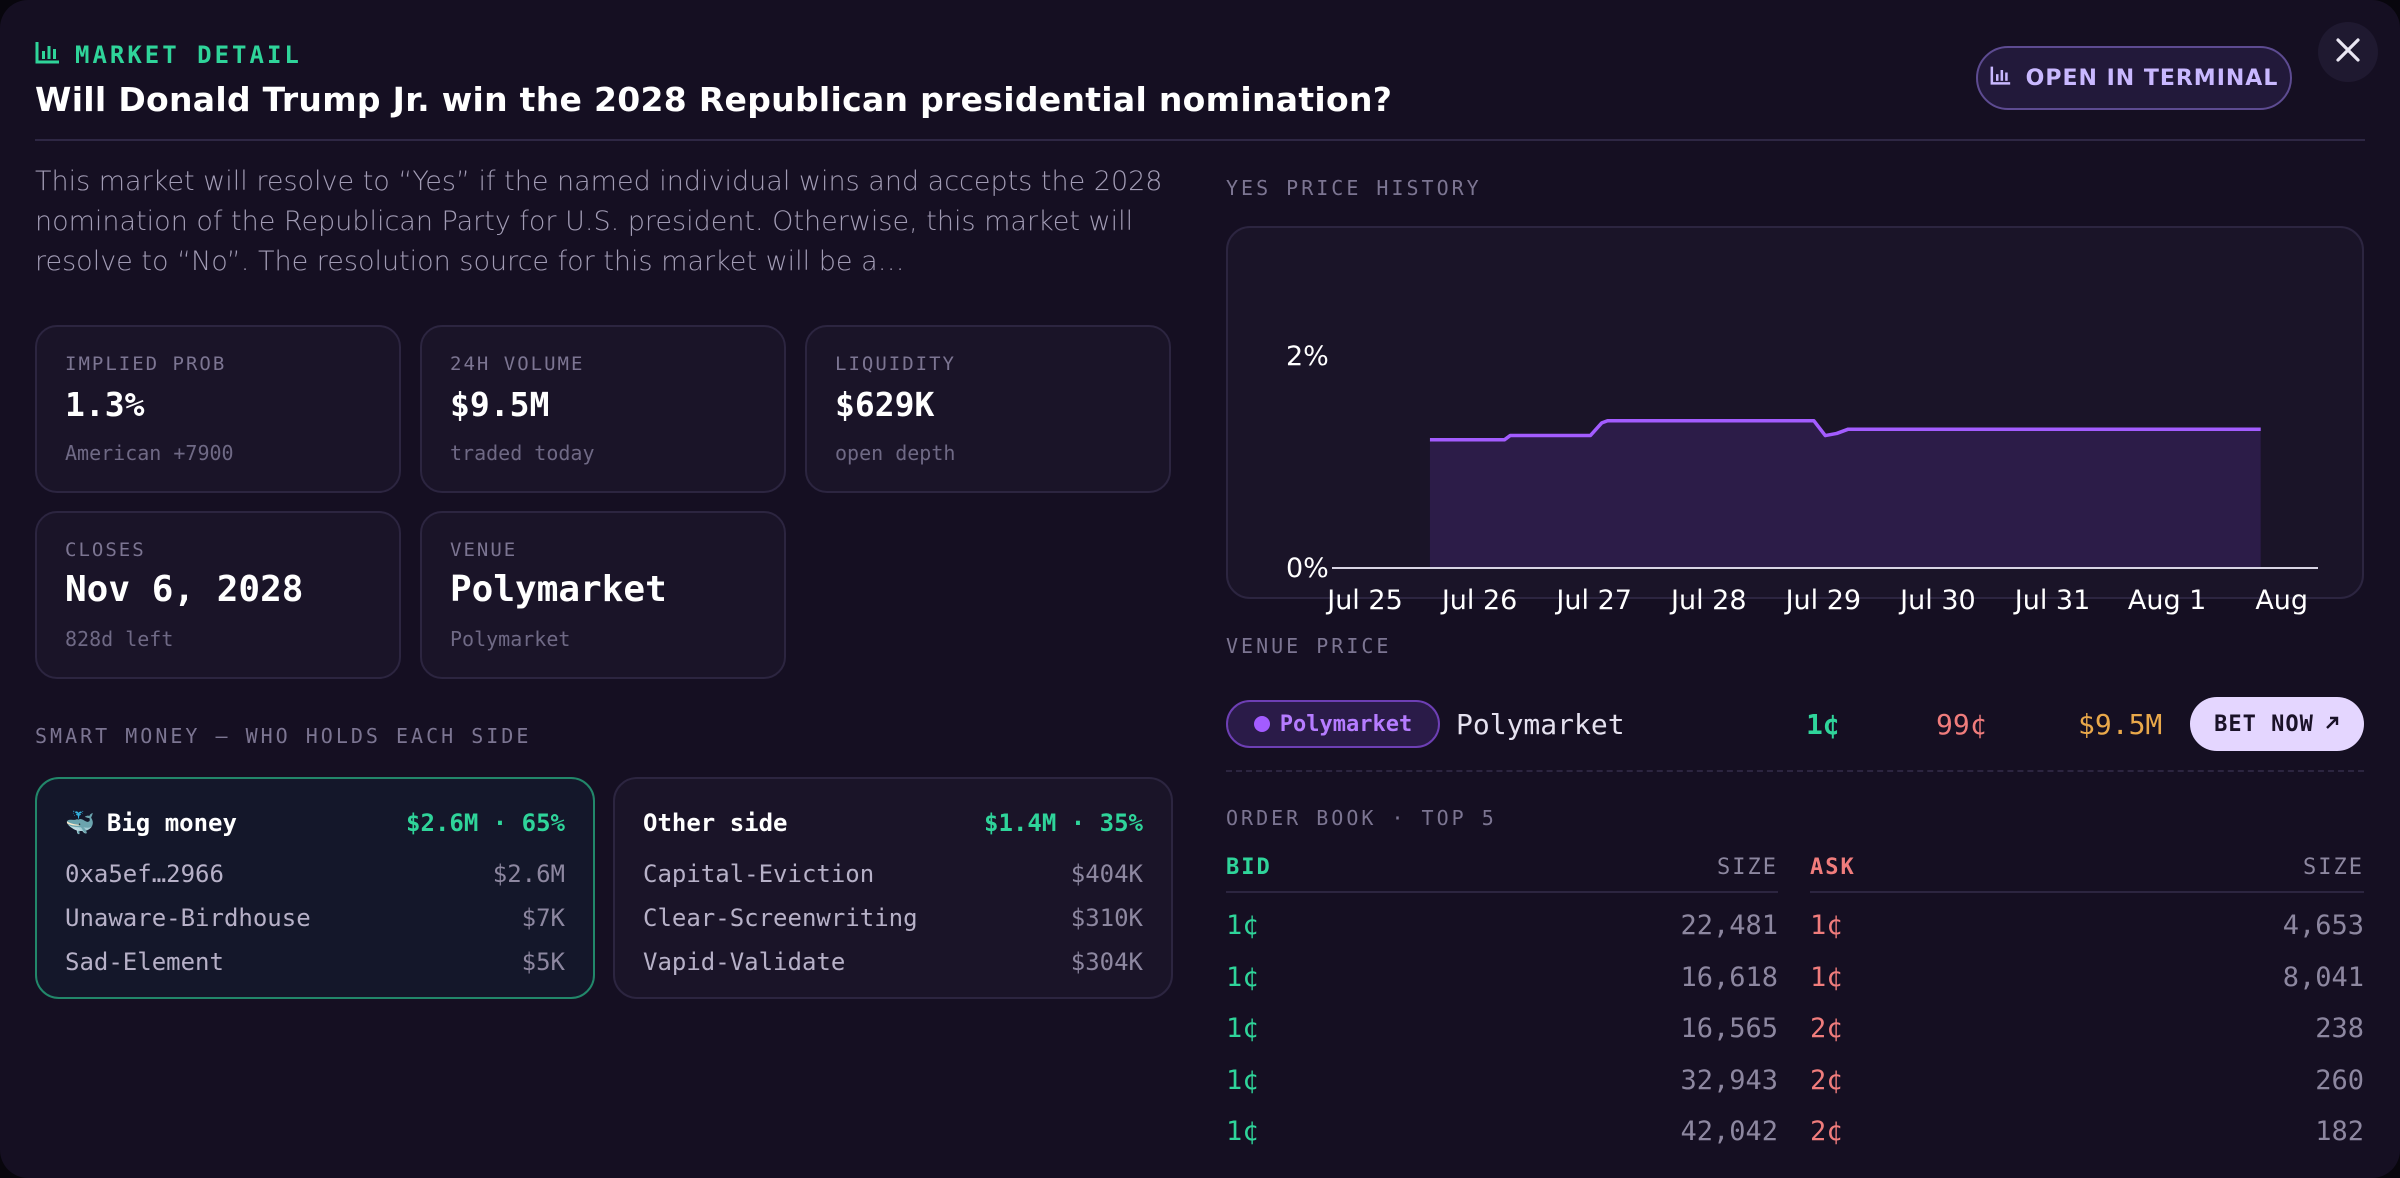 The width and height of the screenshot is (2400, 1178). I want to click on big-money-label: Big money, so click(171, 823).